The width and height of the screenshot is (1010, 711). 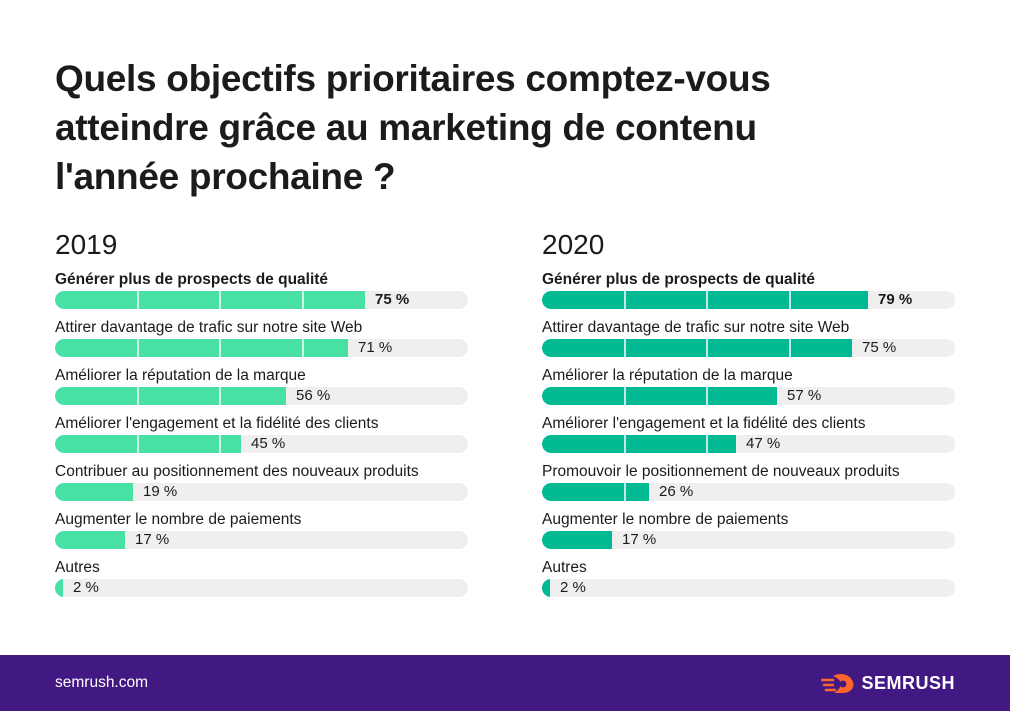 What do you see at coordinates (375, 347) in the screenshot?
I see `bar-value-label: 71 %` at bounding box center [375, 347].